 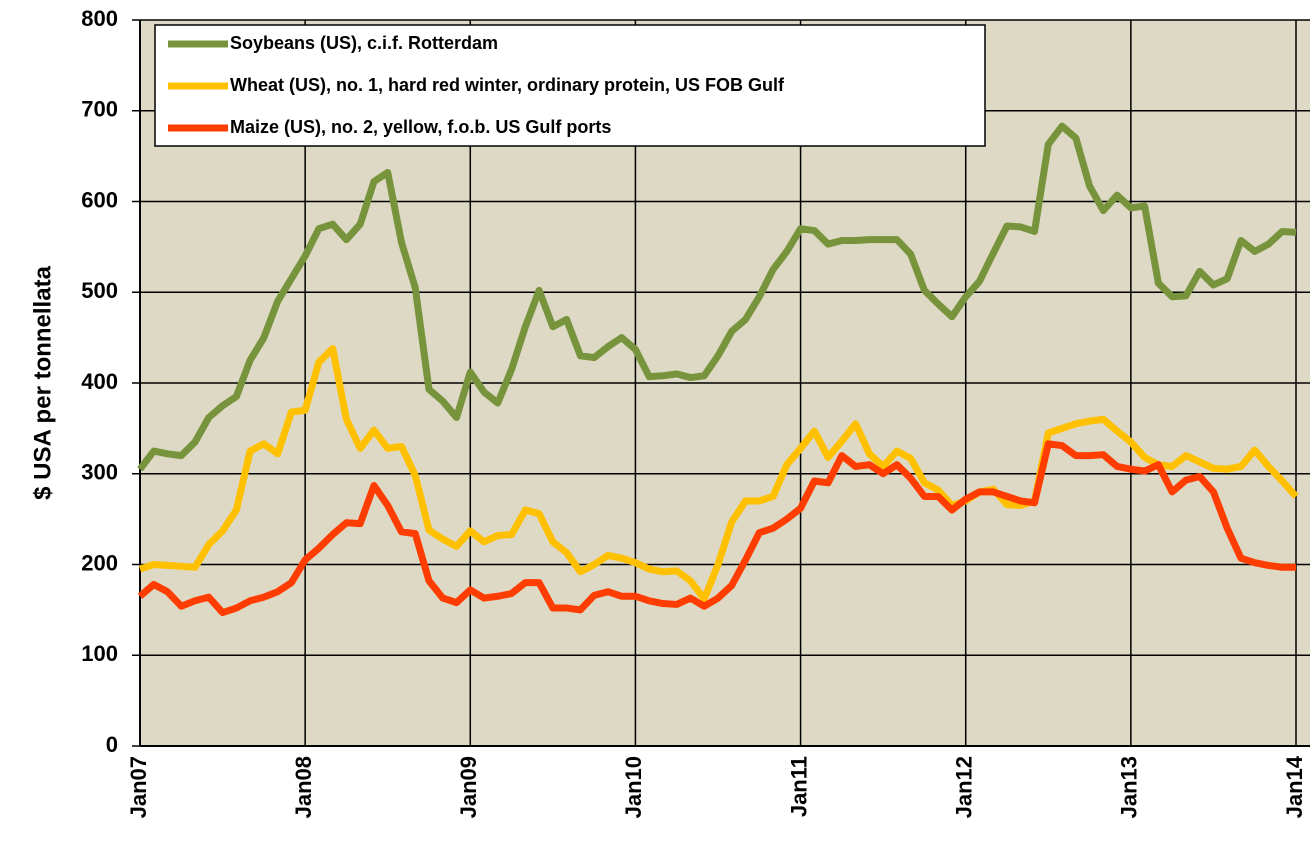 What do you see at coordinates (364, 43) in the screenshot?
I see `legend-label: Soybeans (US), c.i.f. Rotterdam` at bounding box center [364, 43].